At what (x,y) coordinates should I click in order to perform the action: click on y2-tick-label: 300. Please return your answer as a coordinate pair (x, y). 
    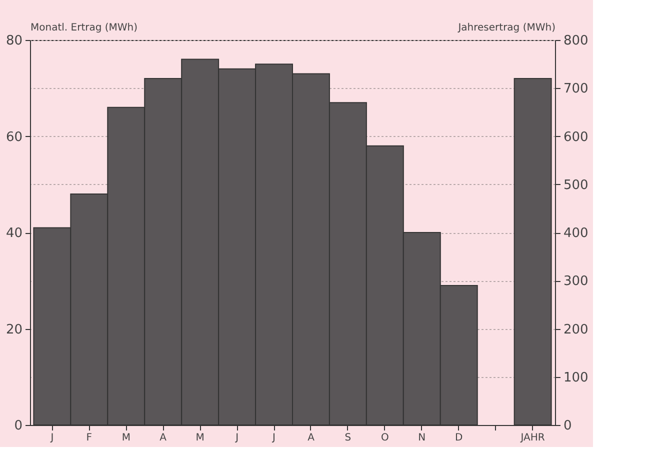
    Looking at the image, I should click on (576, 282).